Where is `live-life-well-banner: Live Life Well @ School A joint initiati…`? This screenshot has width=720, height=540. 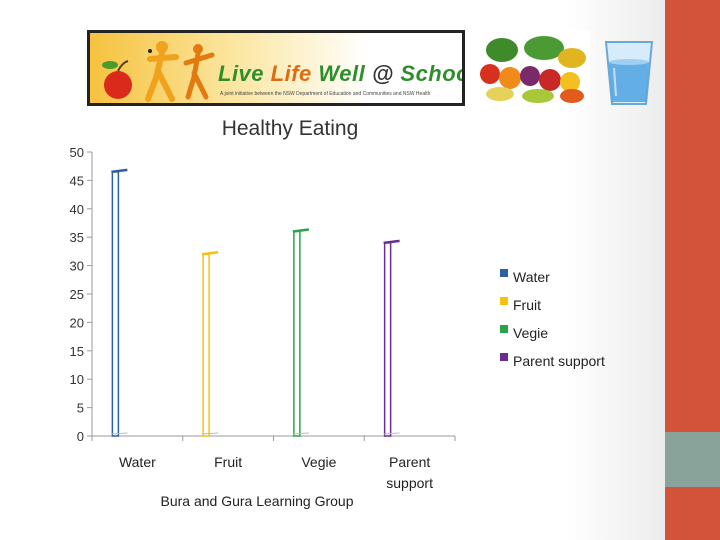
live-life-well-banner: Live Life Well @ School A joint initiati… is located at coordinates (276, 68).